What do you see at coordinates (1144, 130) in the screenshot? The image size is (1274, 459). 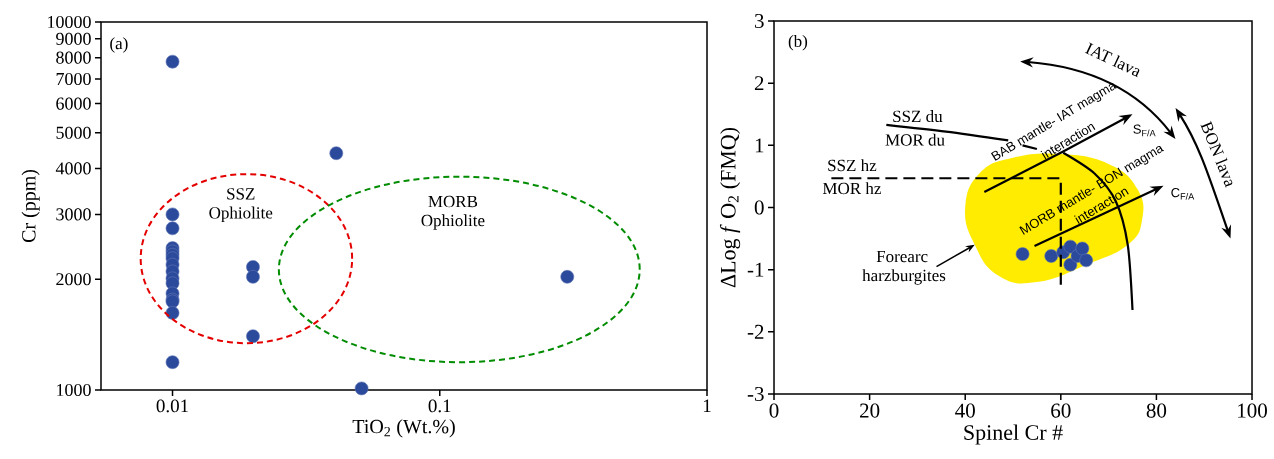 I see `annotation: S$_{F/A}$` at bounding box center [1144, 130].